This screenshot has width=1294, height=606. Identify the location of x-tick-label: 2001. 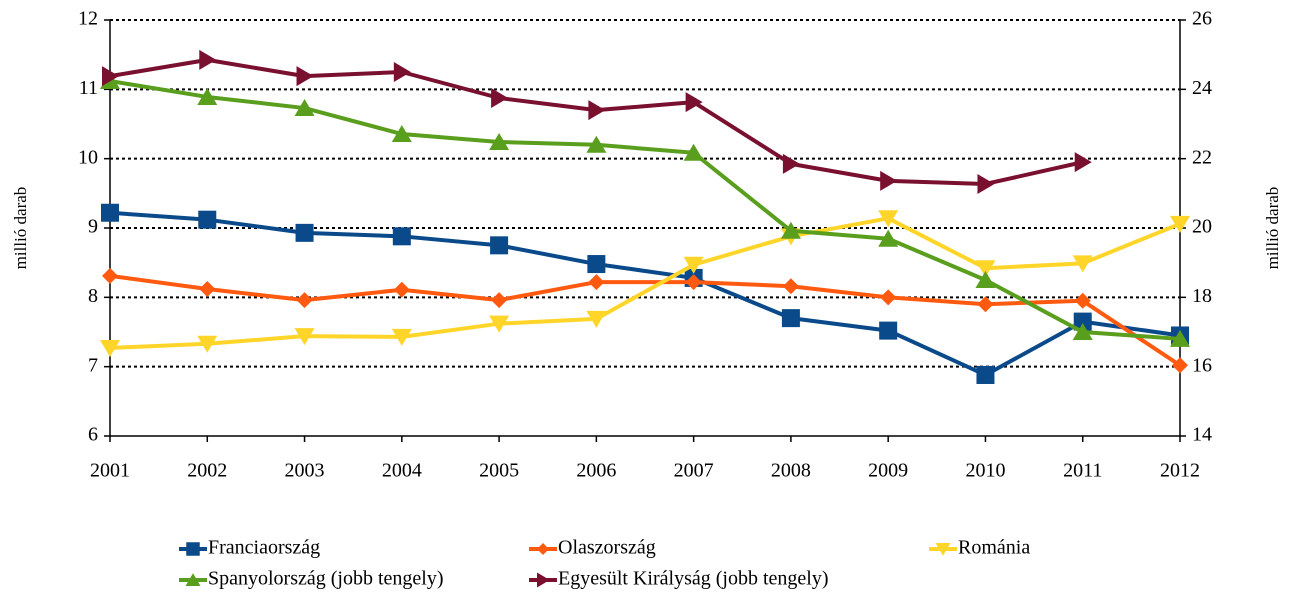
(110, 471).